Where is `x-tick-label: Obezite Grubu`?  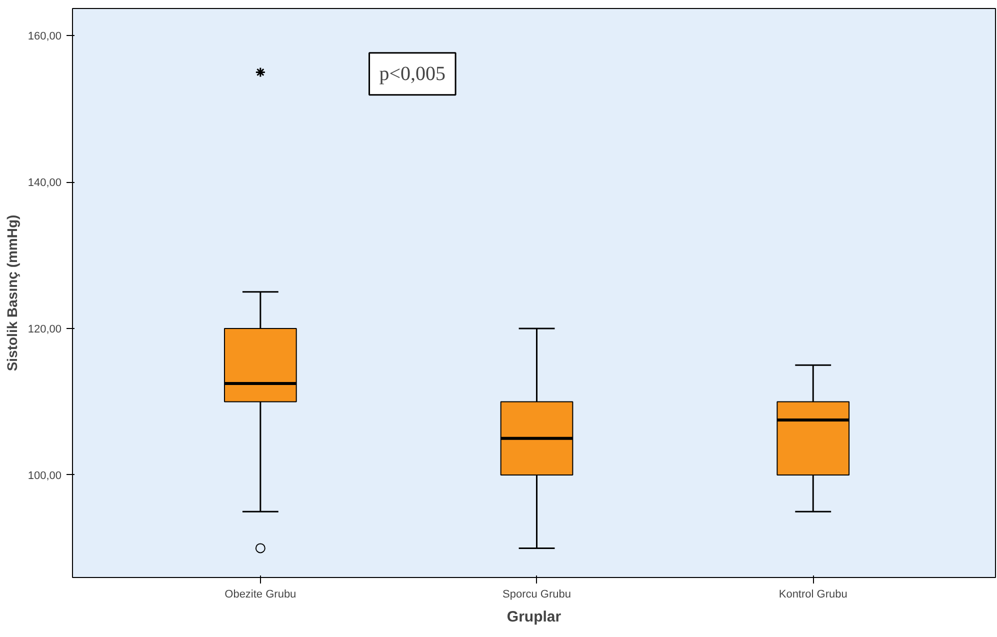
x-tick-label: Obezite Grubu is located at coordinates (260, 594).